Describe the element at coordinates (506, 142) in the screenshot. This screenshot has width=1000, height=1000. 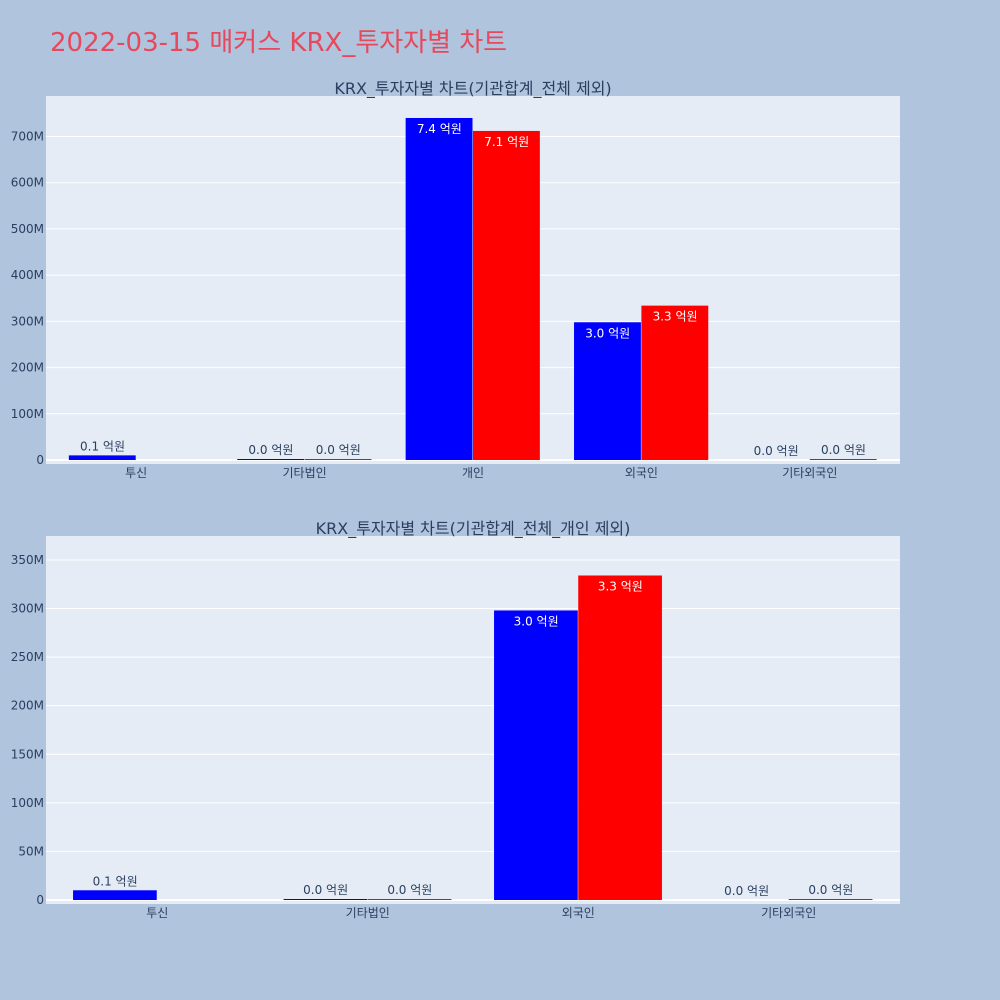
I see `bar-value-label: 7.1 억원` at that location.